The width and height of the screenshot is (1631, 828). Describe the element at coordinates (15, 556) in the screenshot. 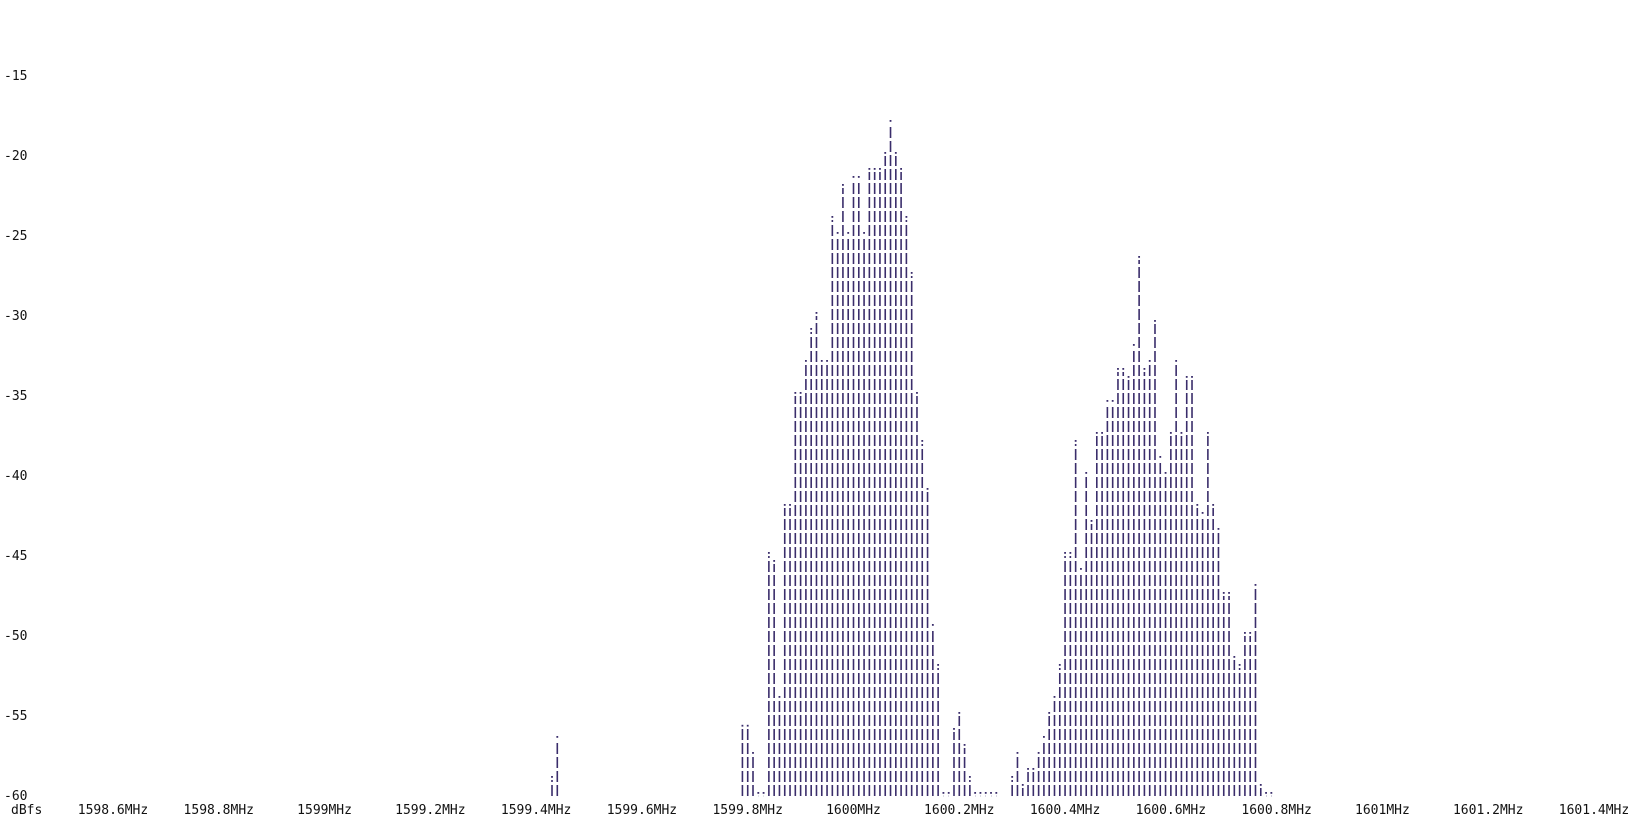

I see `y-tick-label: -45` at that location.